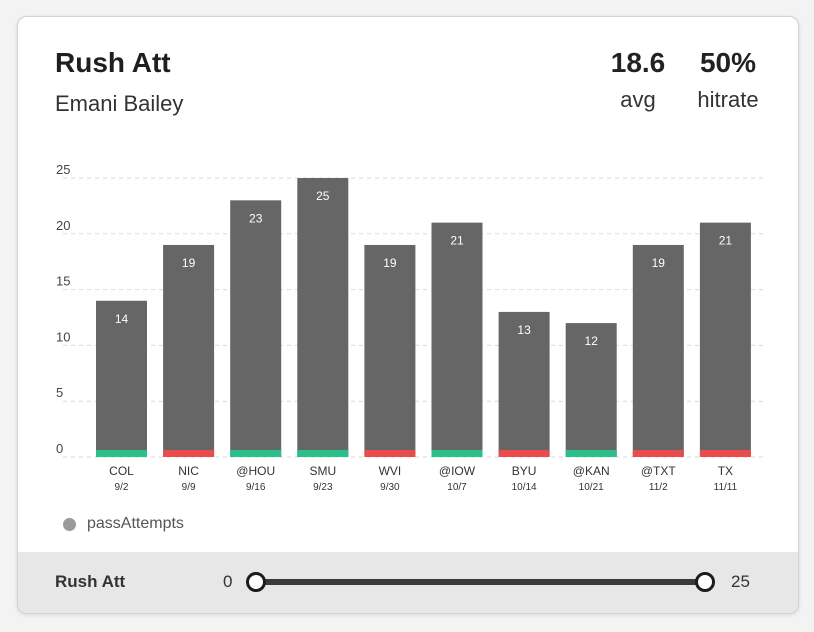  I want to click on y-tick-label: 5, so click(59, 392).